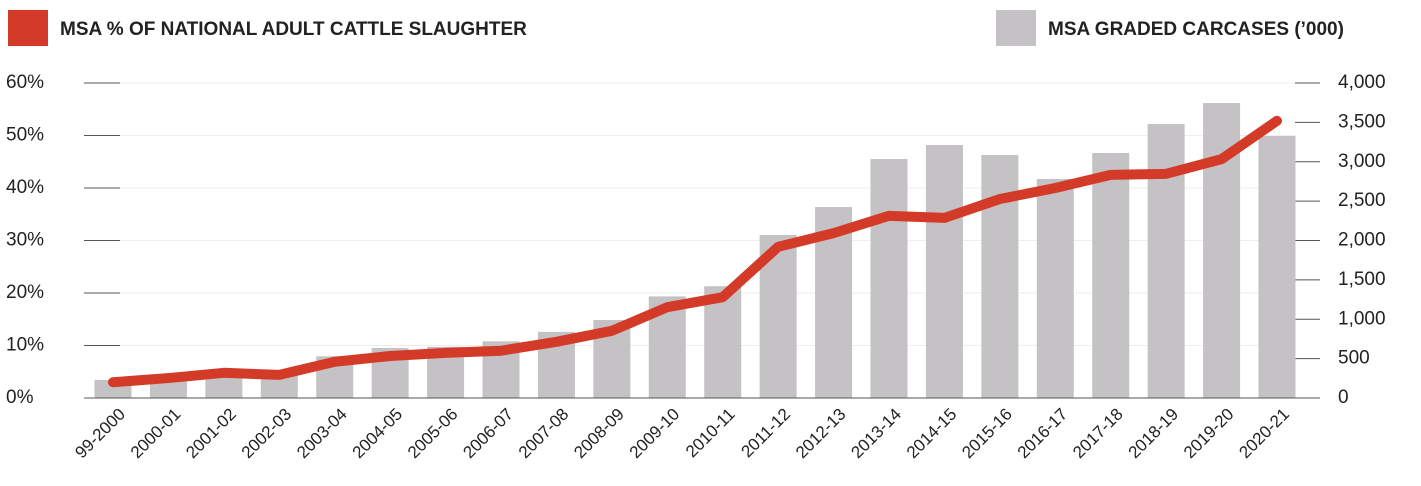 The image size is (1421, 486). Describe the element at coordinates (25, 82) in the screenshot. I see `y-tick-label: 60%` at that location.